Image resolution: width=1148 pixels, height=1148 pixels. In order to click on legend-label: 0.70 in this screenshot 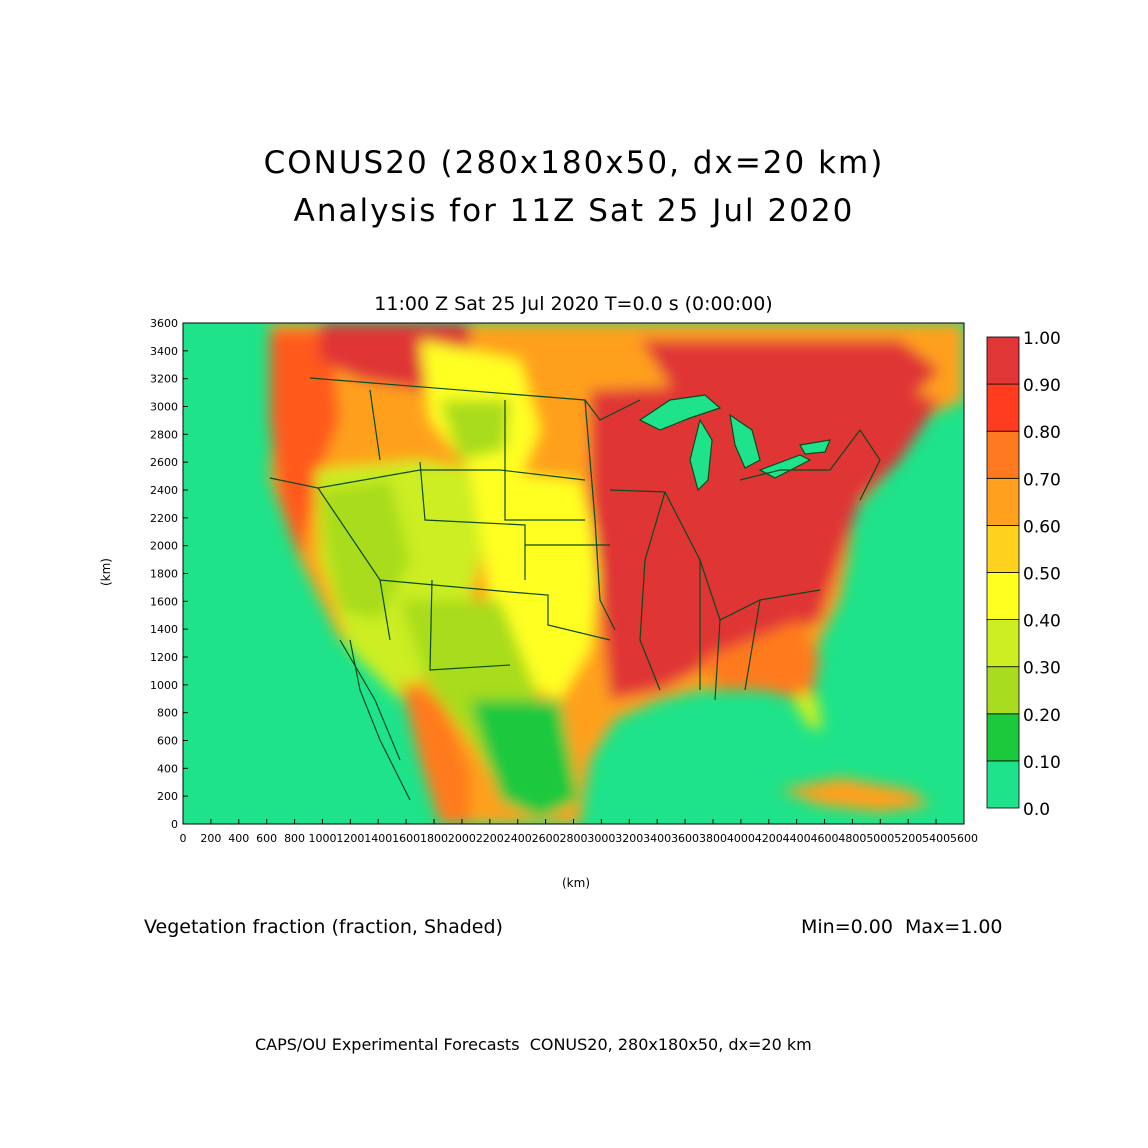, I will do `click(1042, 480)`.